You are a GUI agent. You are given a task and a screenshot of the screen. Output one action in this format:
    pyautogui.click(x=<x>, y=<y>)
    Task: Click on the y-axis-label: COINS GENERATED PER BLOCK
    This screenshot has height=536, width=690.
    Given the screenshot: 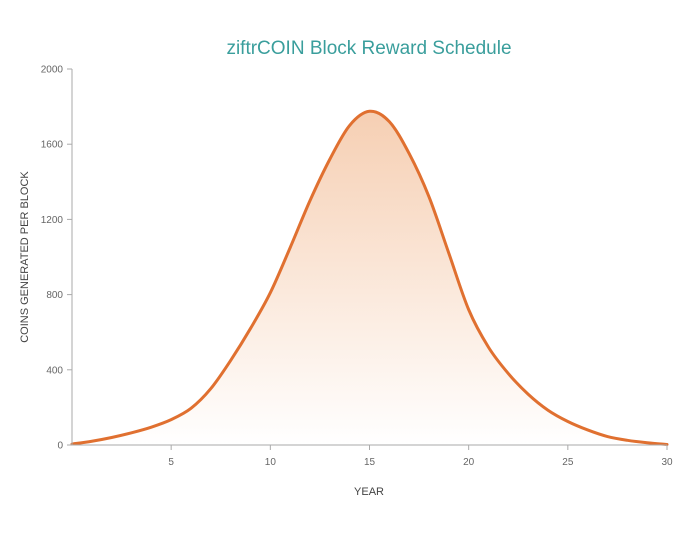 What is the action you would take?
    pyautogui.click(x=25, y=257)
    